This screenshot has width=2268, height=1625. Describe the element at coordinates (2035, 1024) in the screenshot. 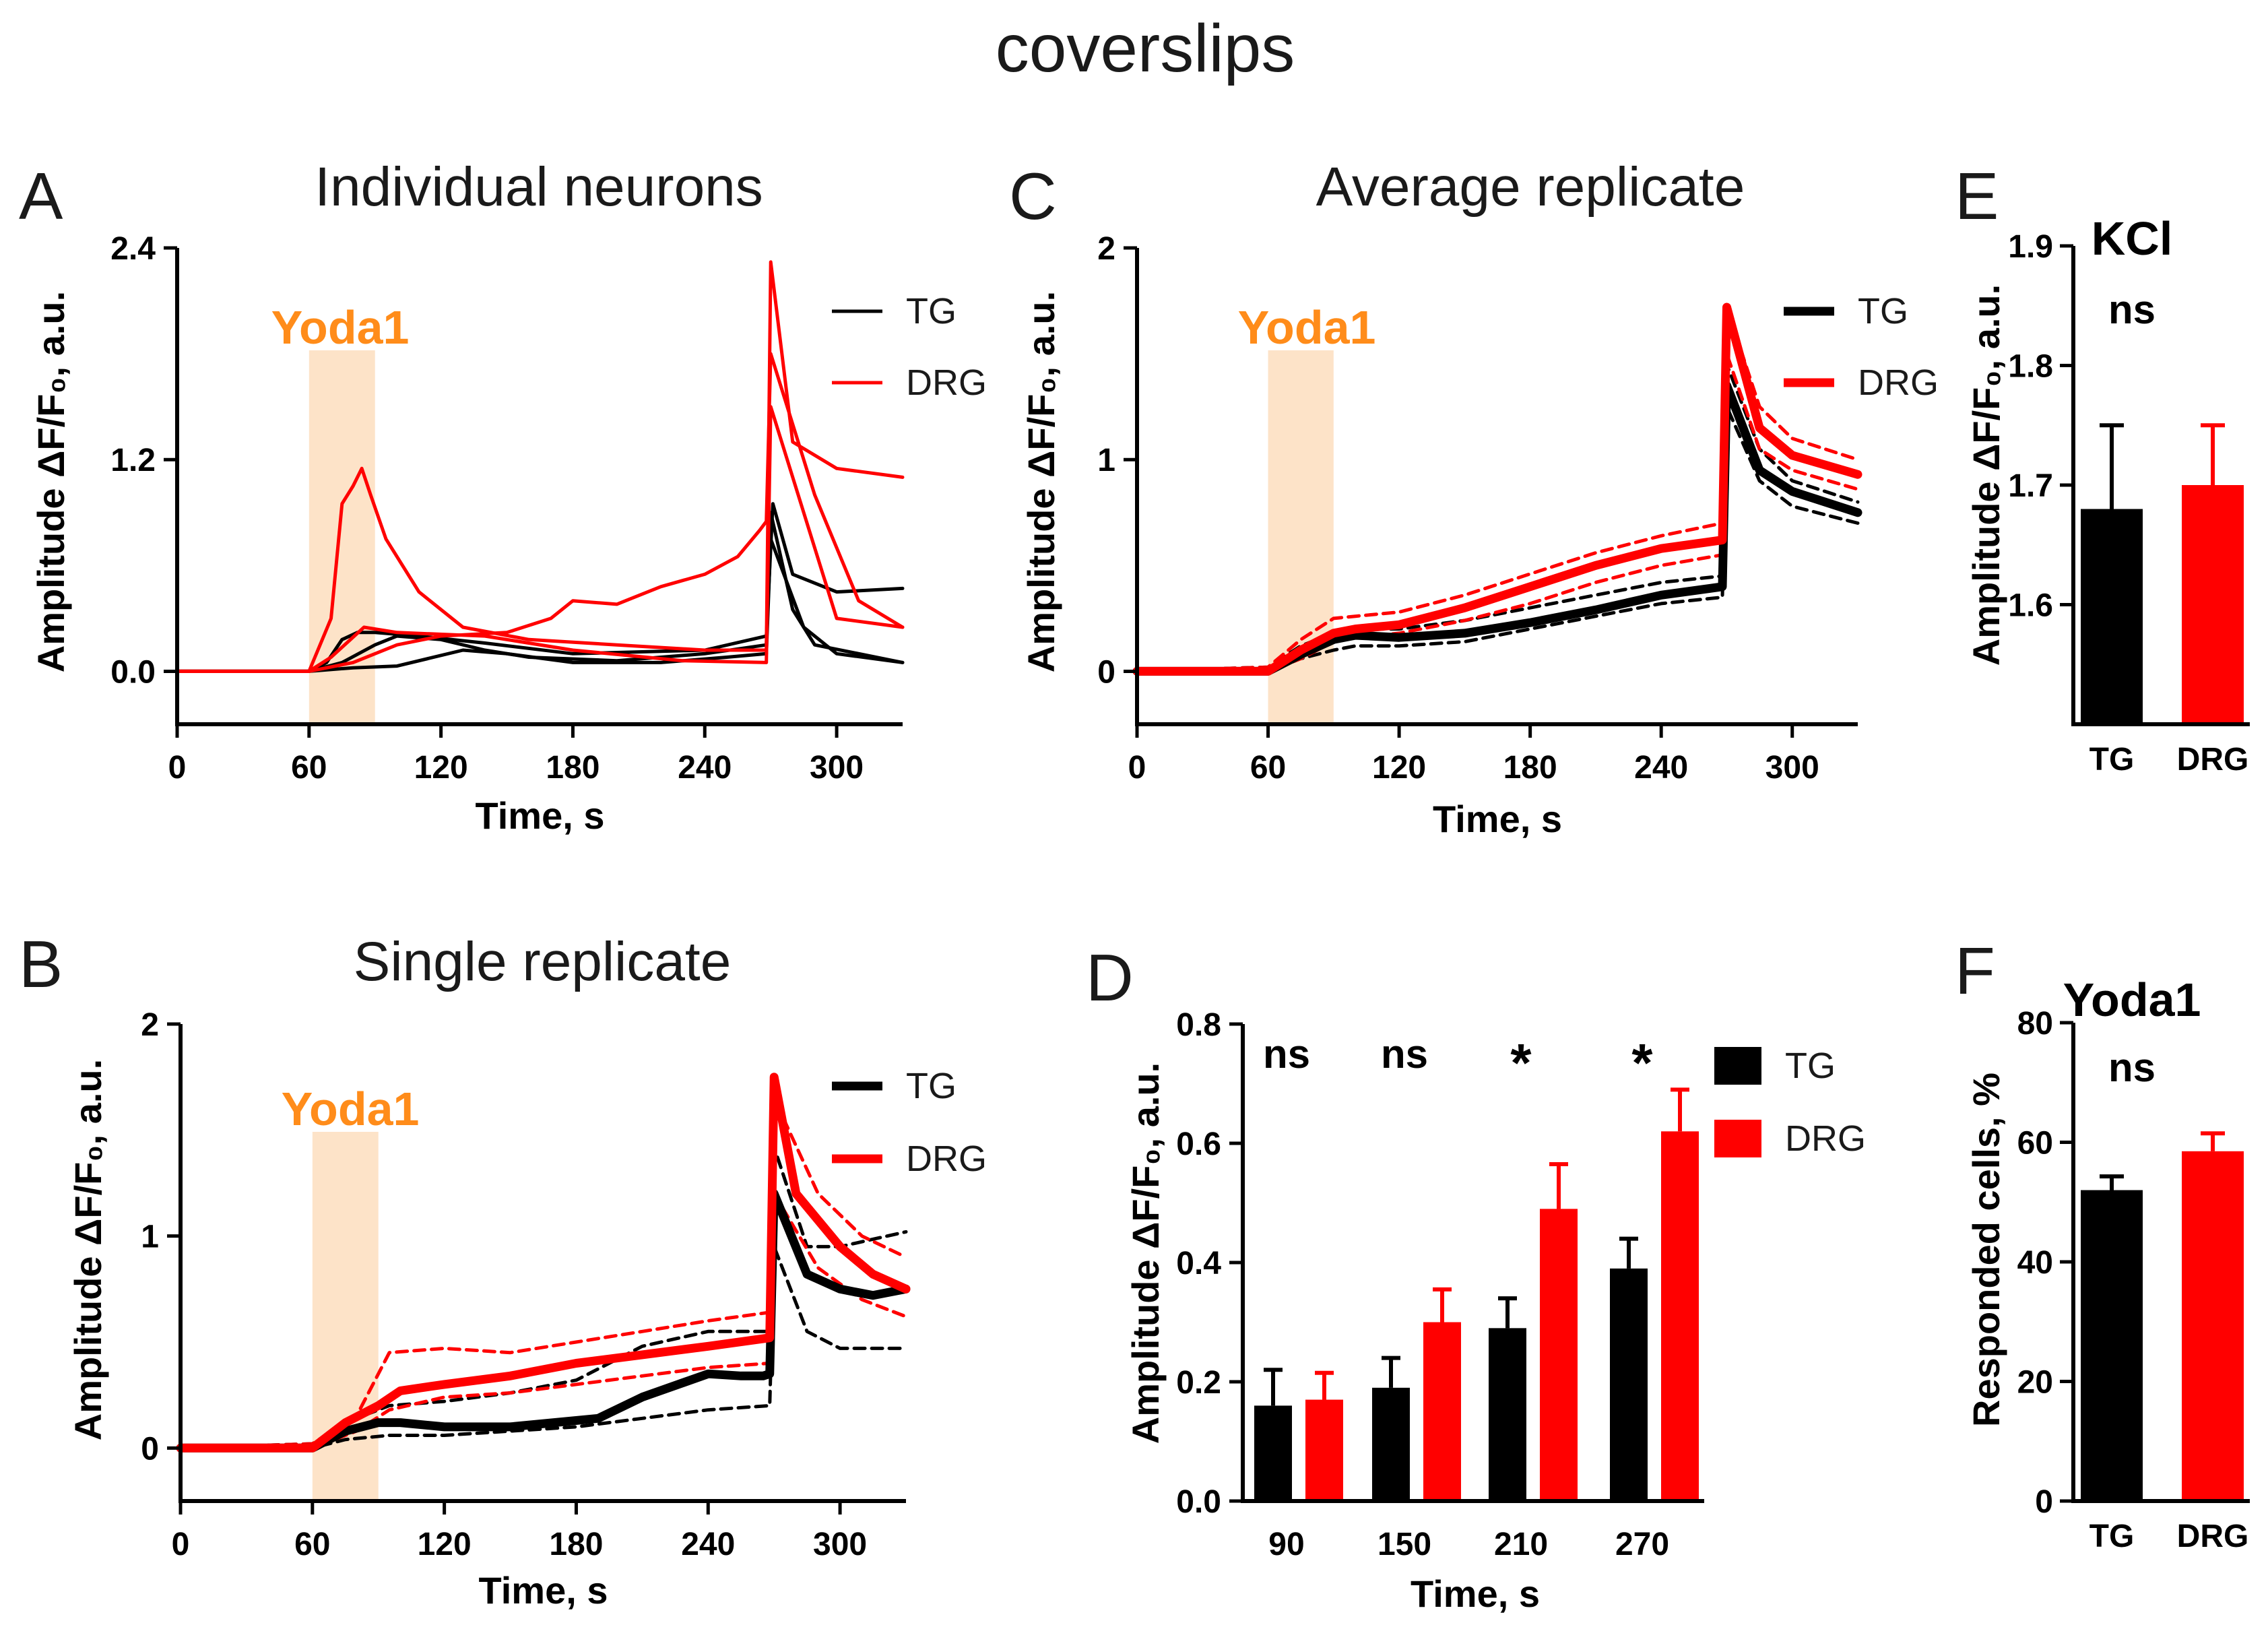

I see `y-tick-label: 80` at that location.